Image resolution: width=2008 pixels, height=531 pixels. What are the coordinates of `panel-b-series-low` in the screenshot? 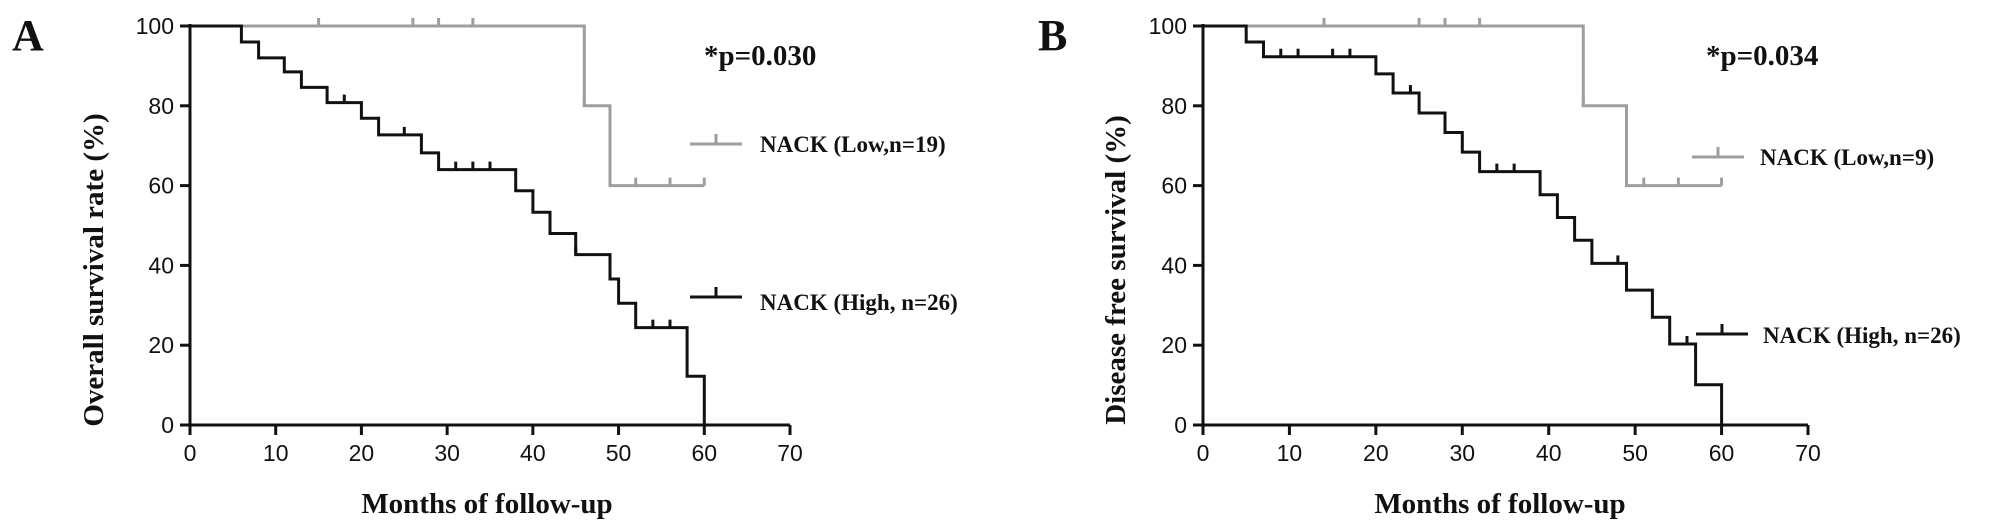 It's located at (1473, 103).